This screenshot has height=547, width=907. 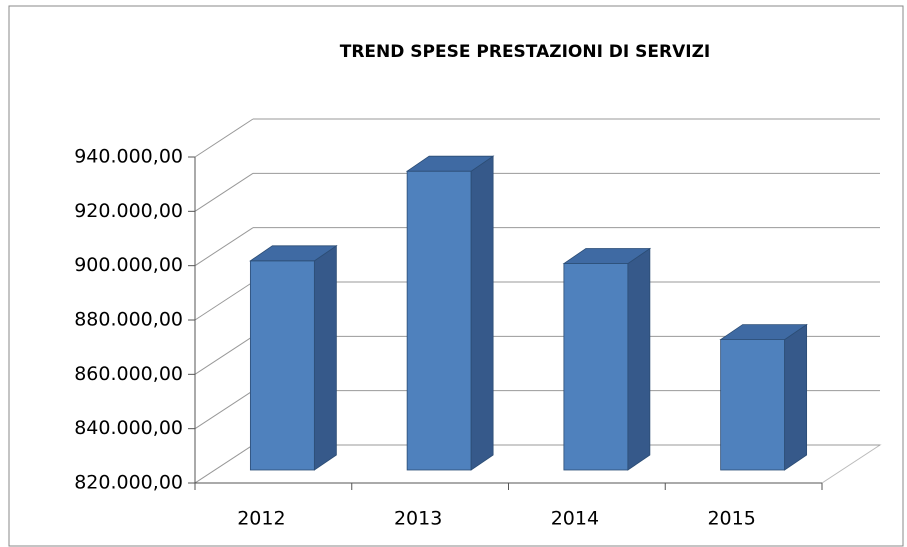 What do you see at coordinates (418, 519) in the screenshot?
I see `x-tick-label: 2013` at bounding box center [418, 519].